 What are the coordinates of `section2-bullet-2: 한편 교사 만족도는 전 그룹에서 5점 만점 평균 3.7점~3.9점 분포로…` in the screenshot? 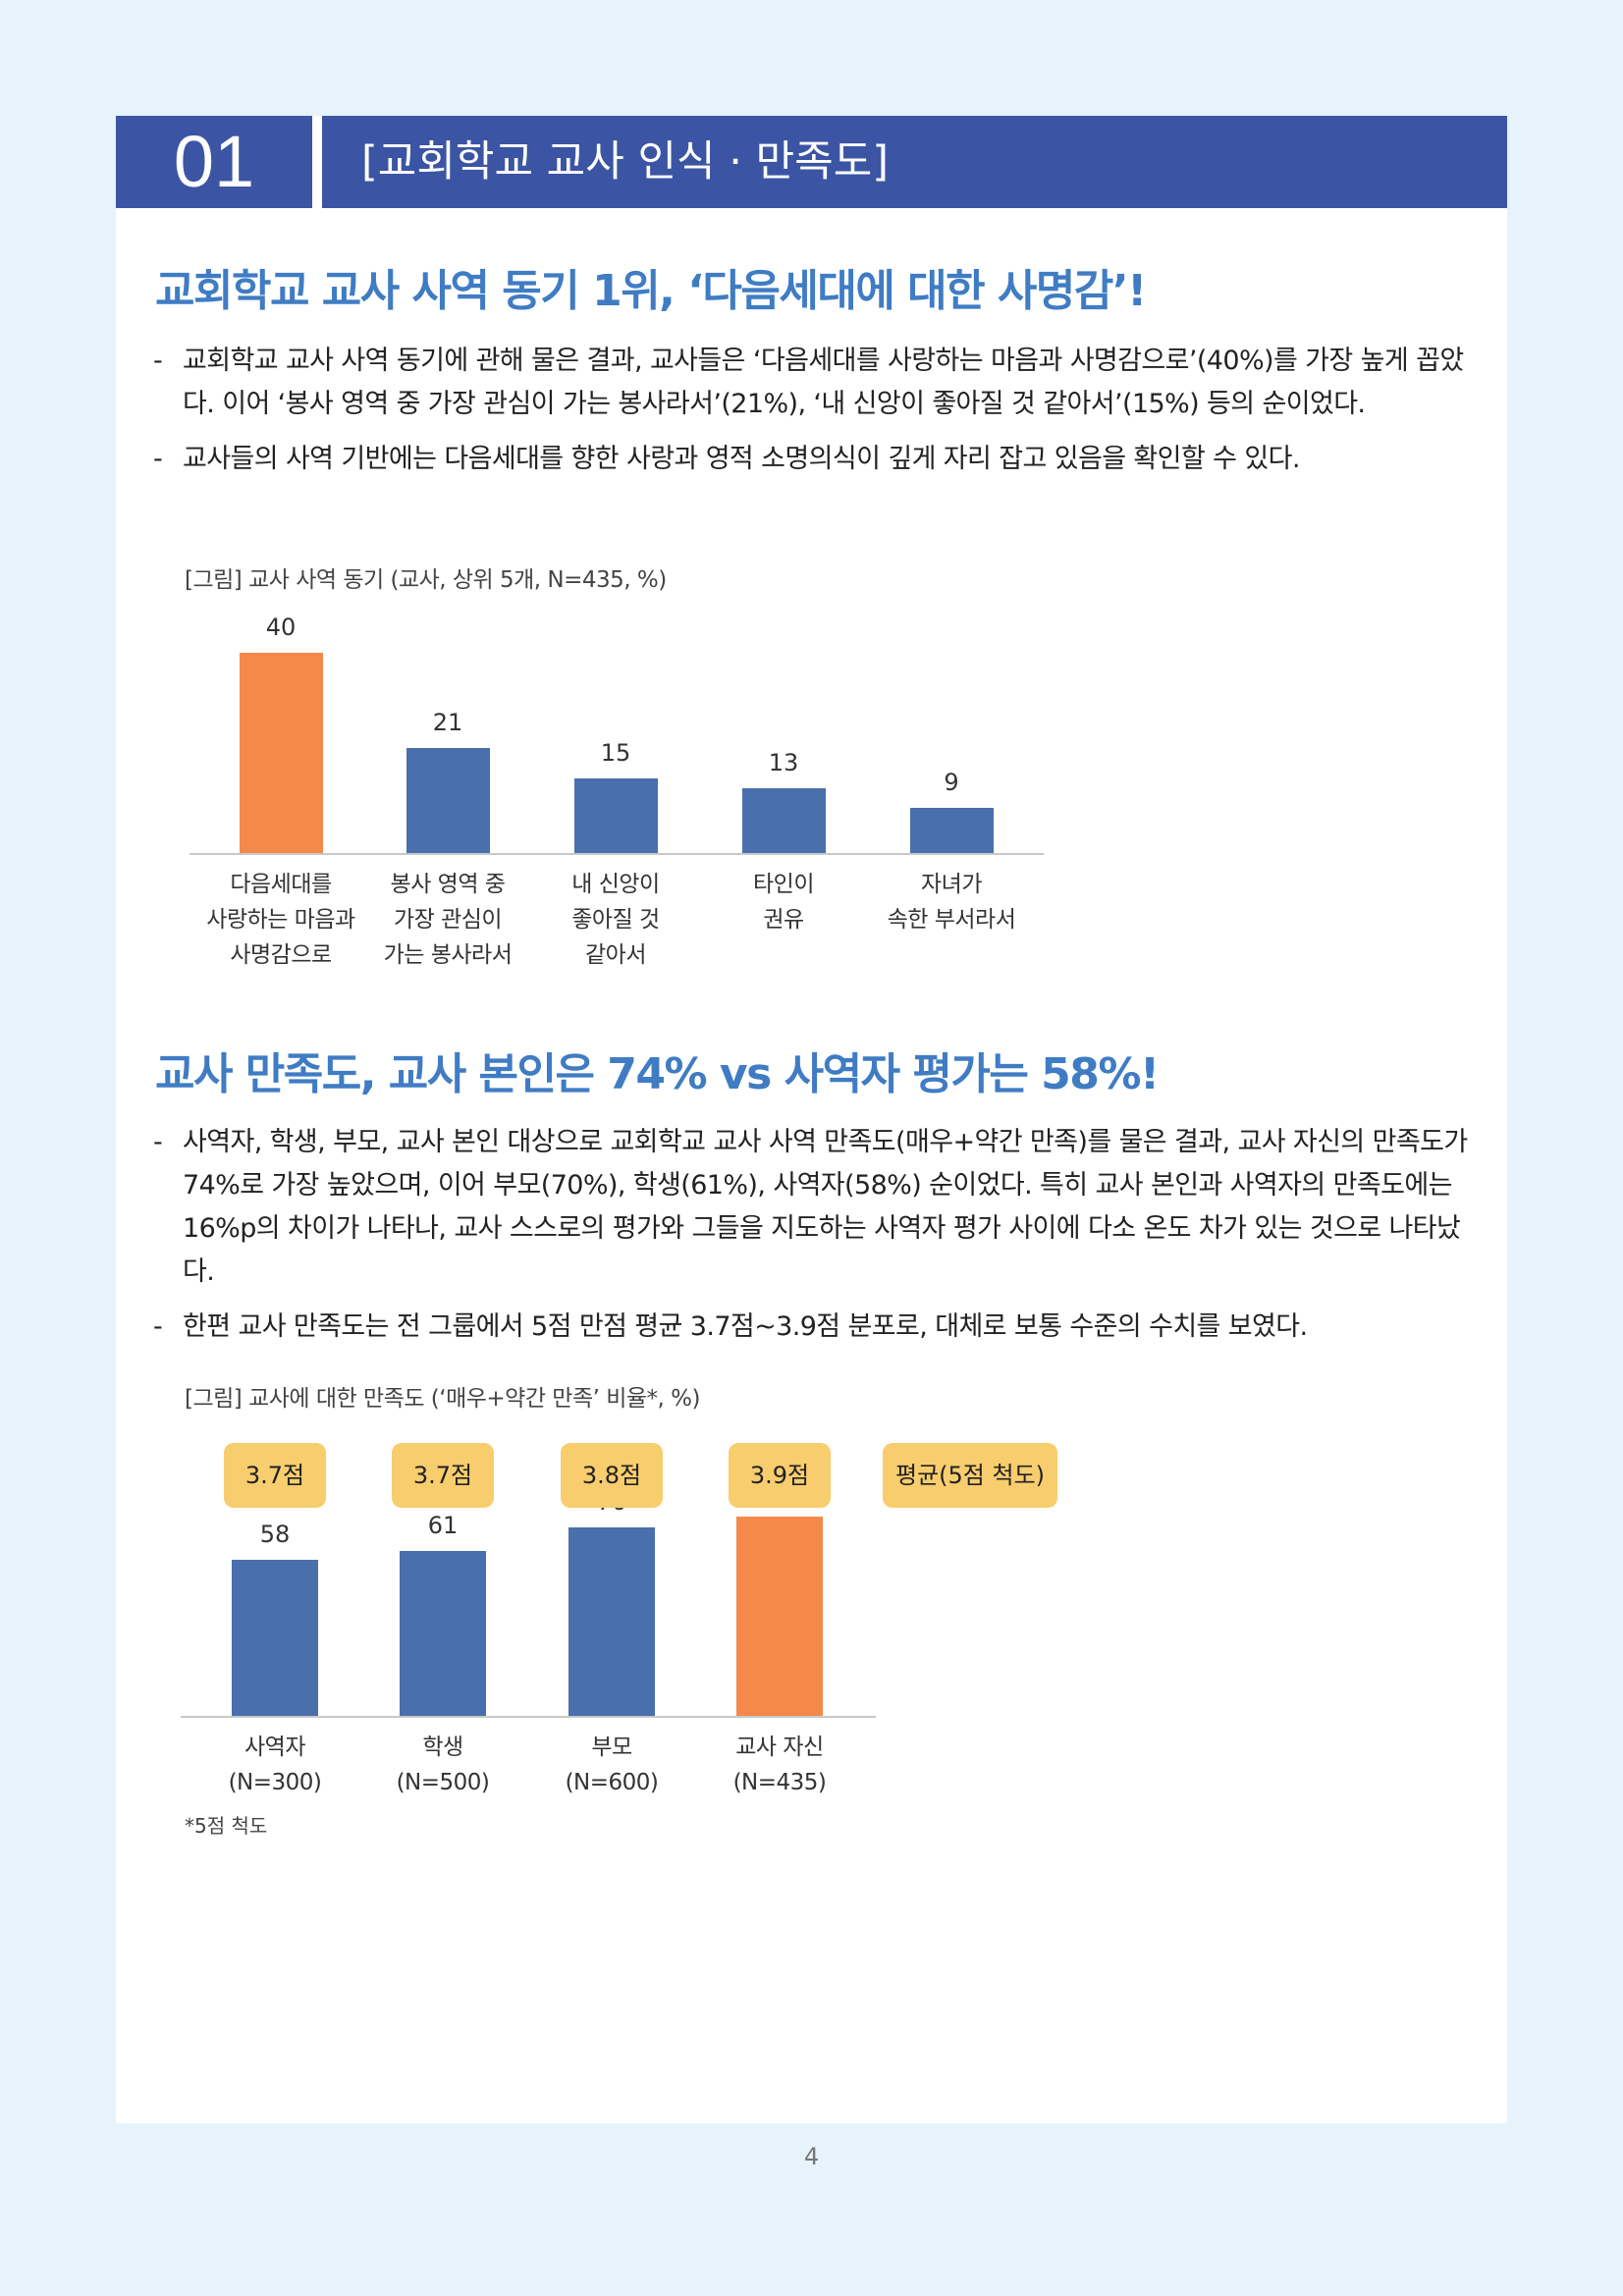 It's located at (813, 1328).